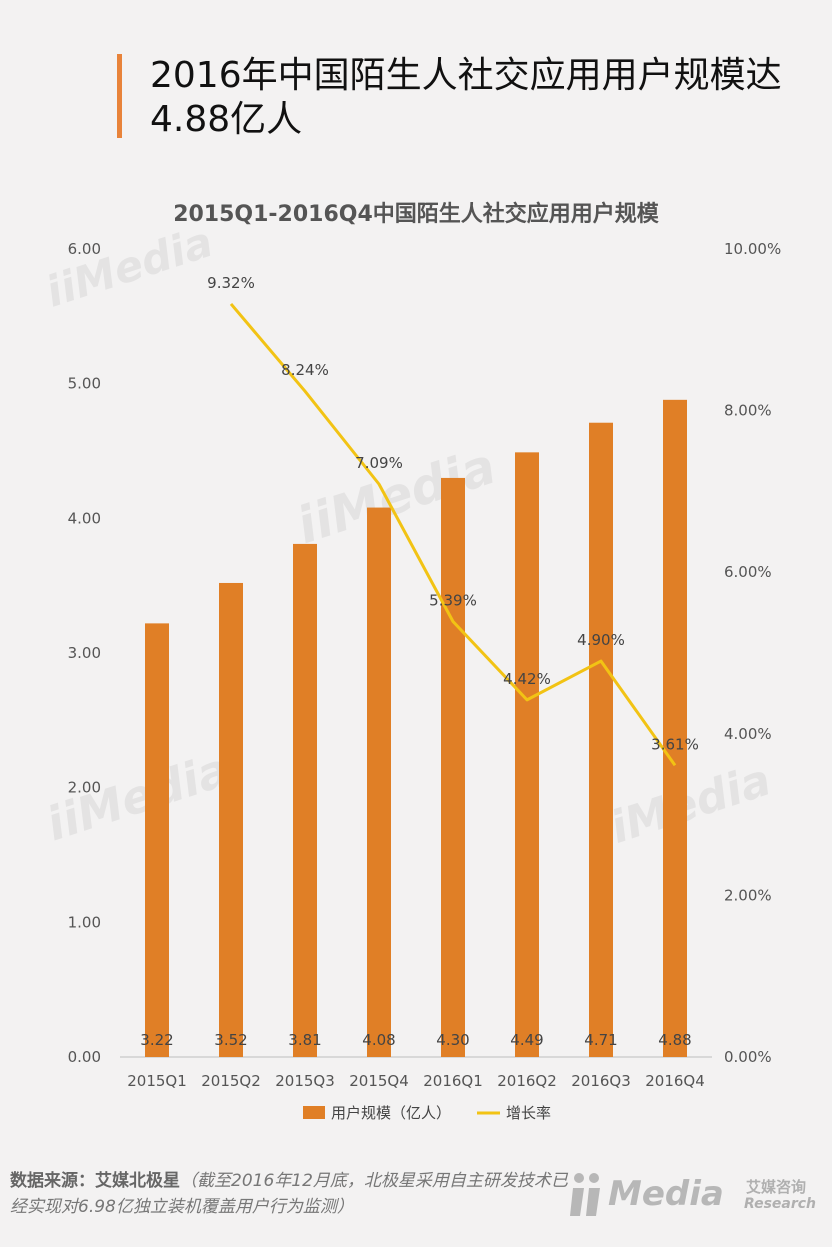  What do you see at coordinates (526, 1040) in the screenshot?
I see `bar-data-label: 4.49` at bounding box center [526, 1040].